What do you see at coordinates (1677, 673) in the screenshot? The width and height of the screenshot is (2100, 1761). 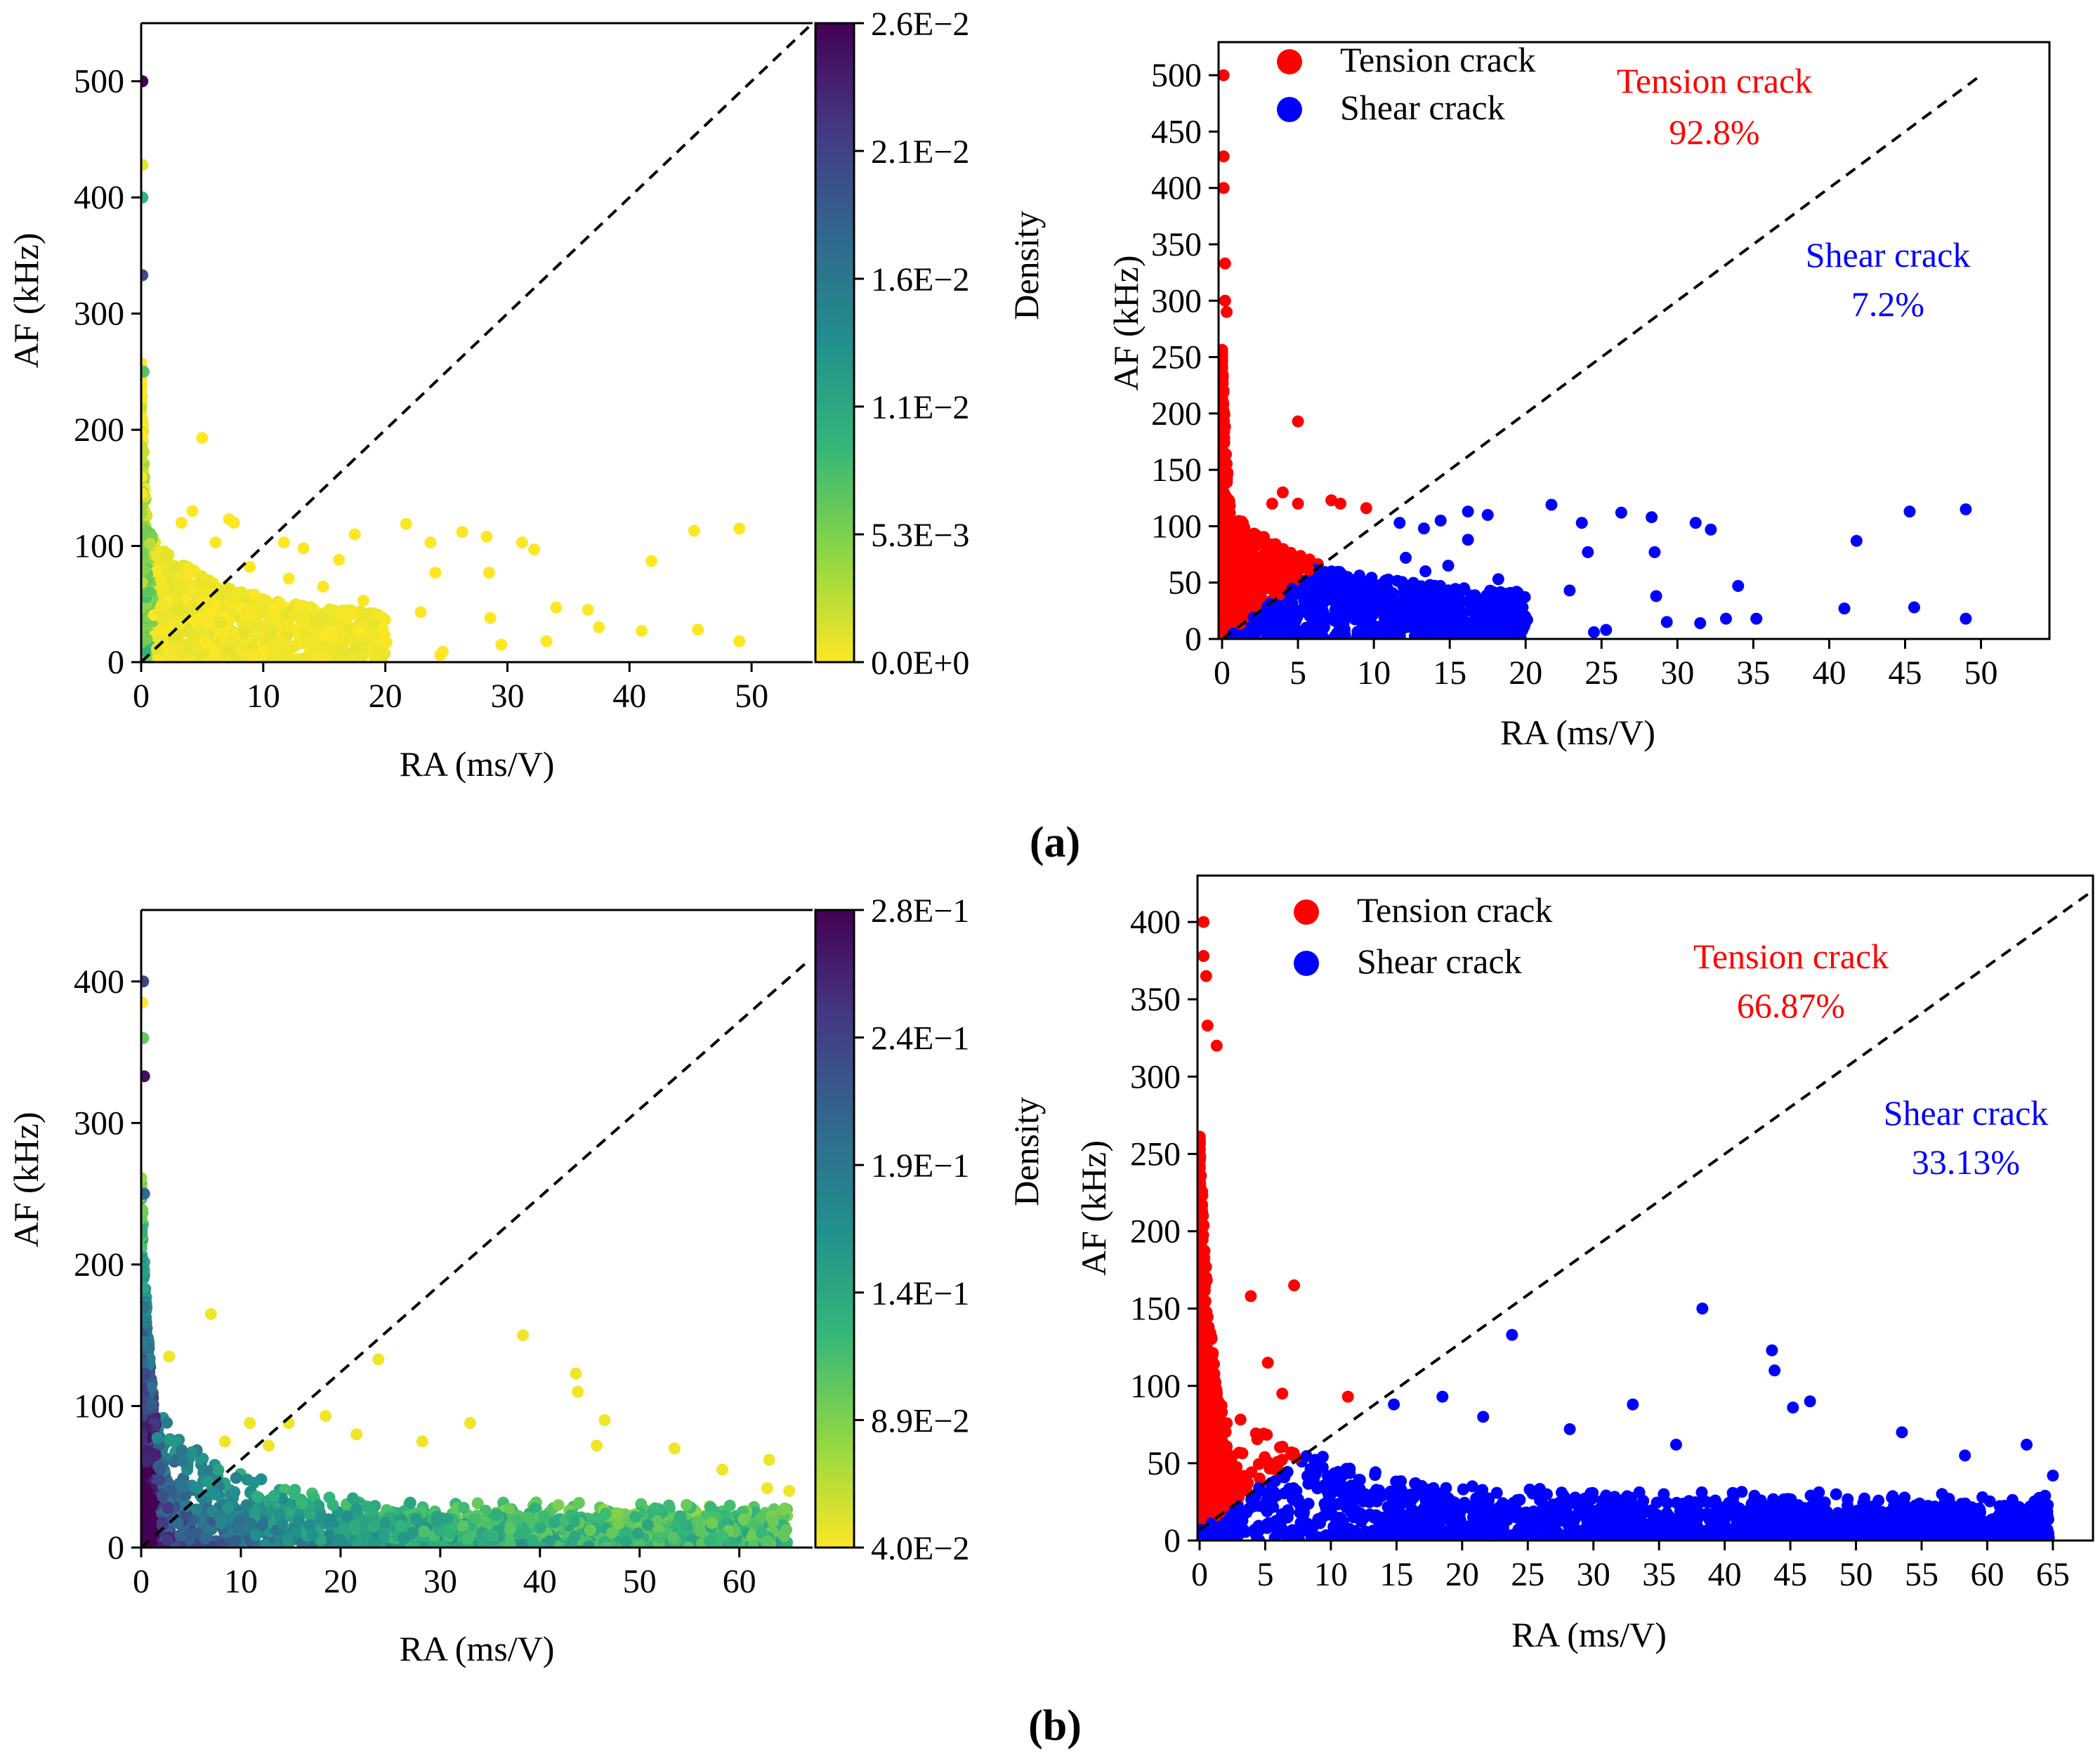 I see `x-tick-label: 30` at bounding box center [1677, 673].